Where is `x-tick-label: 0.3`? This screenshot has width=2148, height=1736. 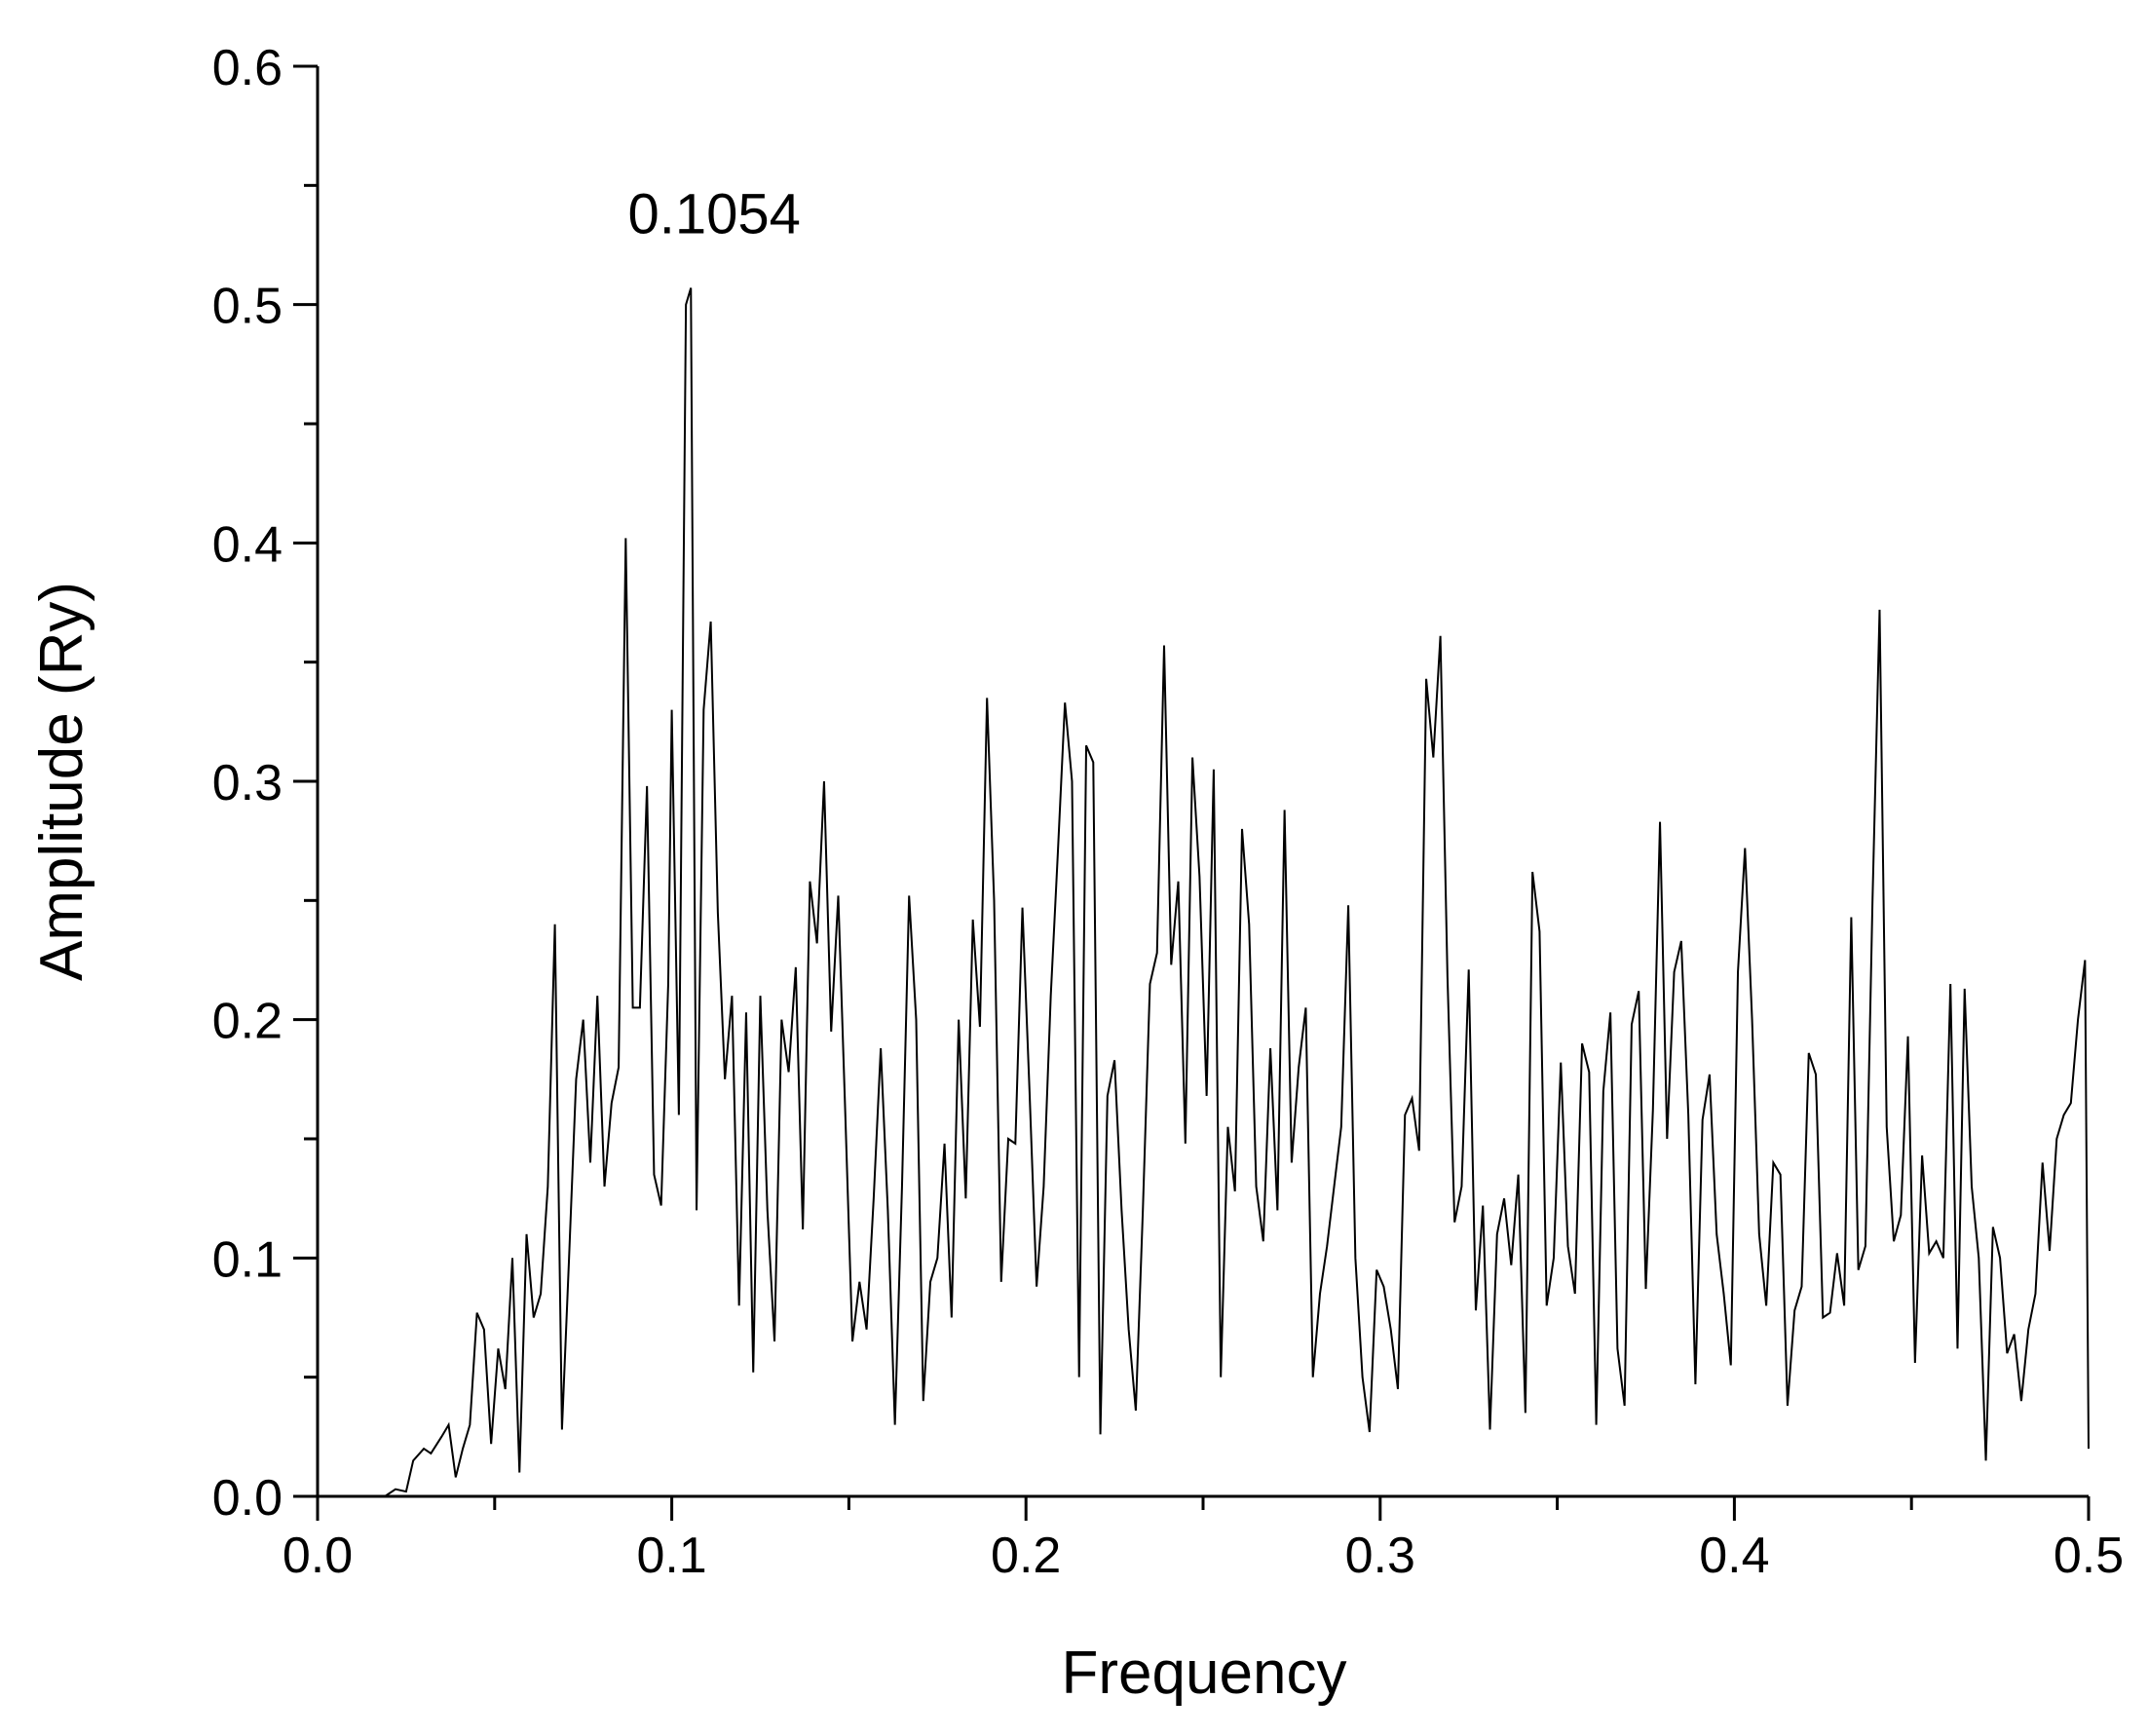 x-tick-label: 0.3 is located at coordinates (1380, 1556).